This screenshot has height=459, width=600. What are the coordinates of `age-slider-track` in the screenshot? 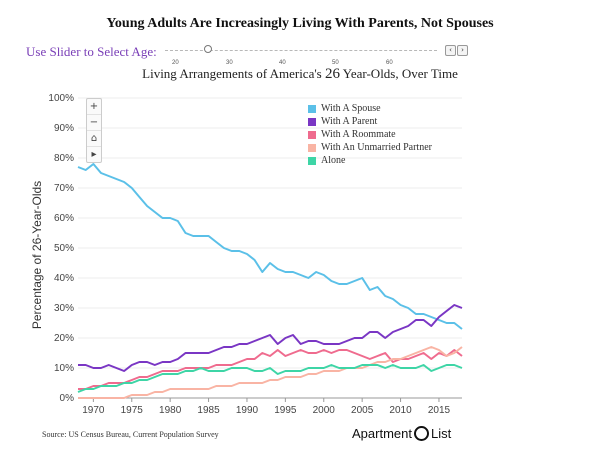 It's located at (301, 50).